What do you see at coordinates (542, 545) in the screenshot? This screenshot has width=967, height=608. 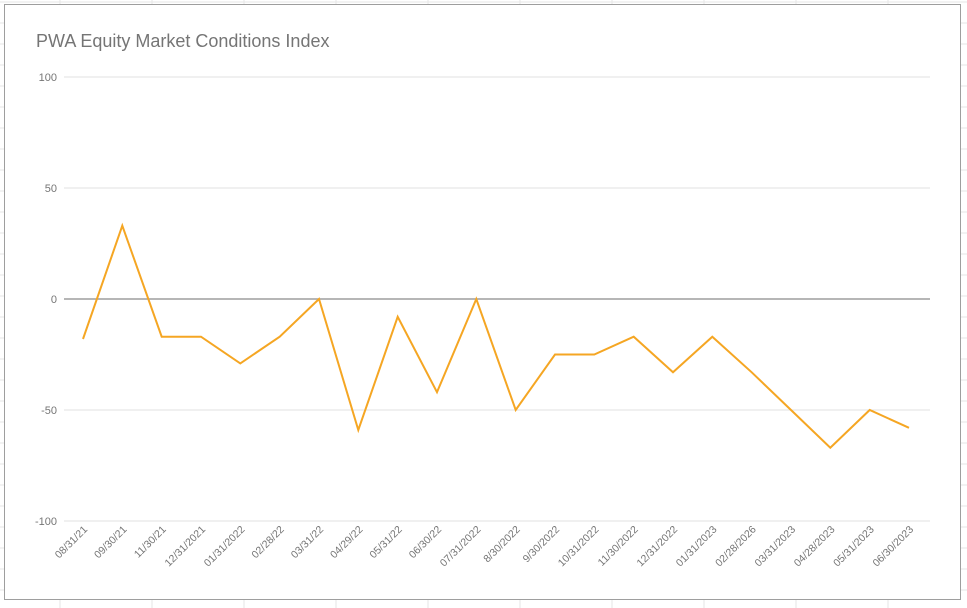 I see `x-tick-label: 9/30/2022` at bounding box center [542, 545].